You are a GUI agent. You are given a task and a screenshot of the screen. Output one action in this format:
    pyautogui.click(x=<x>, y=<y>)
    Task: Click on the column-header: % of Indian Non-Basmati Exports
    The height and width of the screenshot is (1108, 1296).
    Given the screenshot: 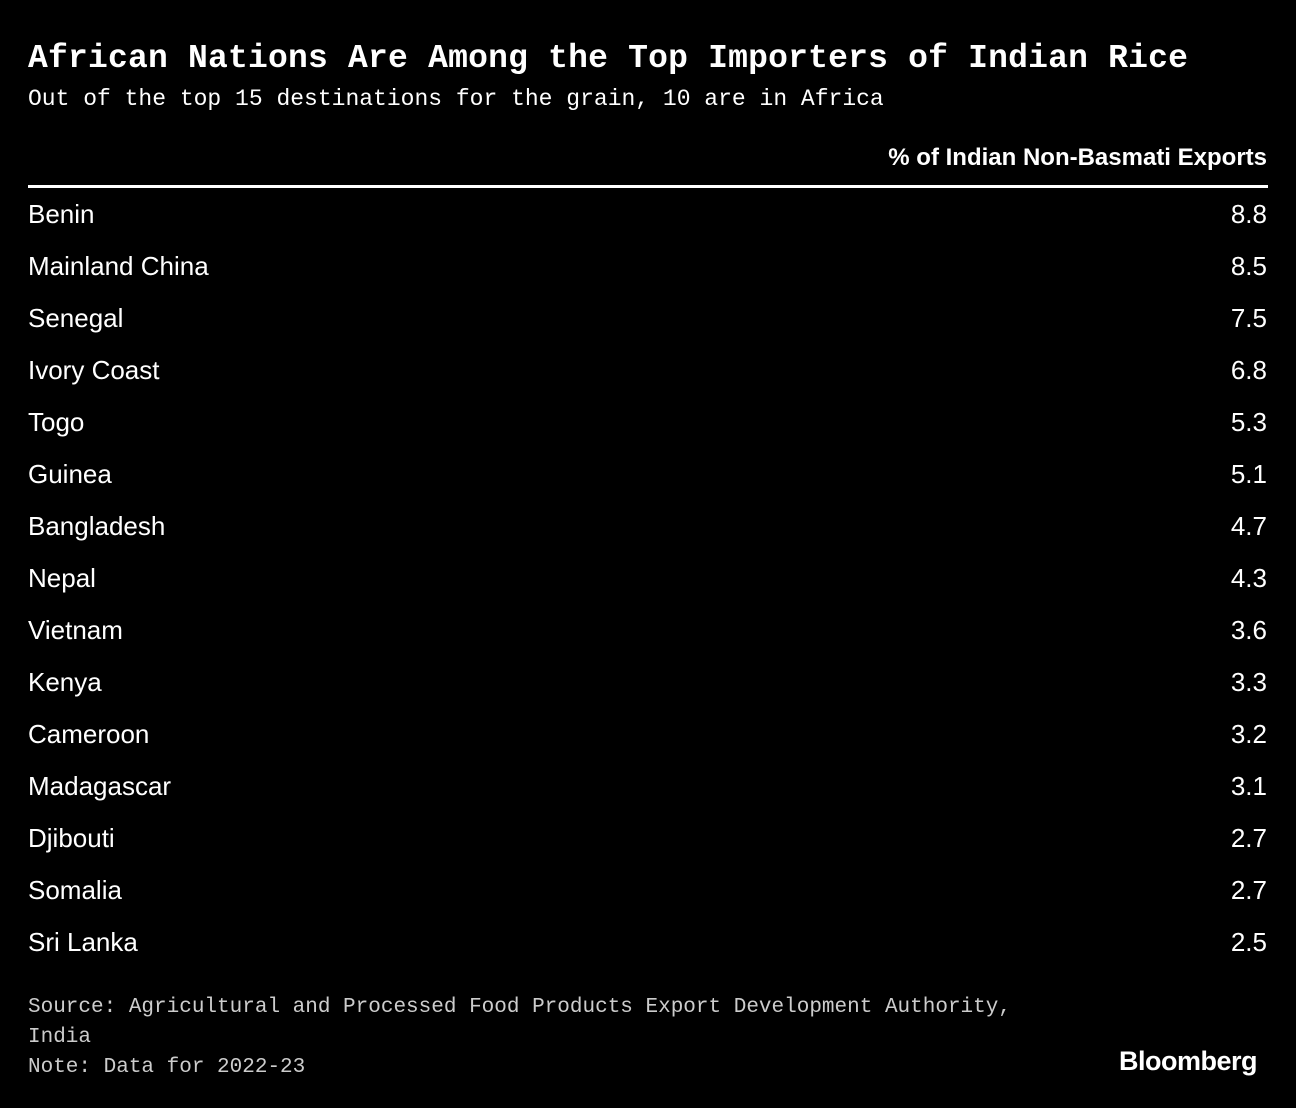 What is the action you would take?
    pyautogui.click(x=1077, y=157)
    